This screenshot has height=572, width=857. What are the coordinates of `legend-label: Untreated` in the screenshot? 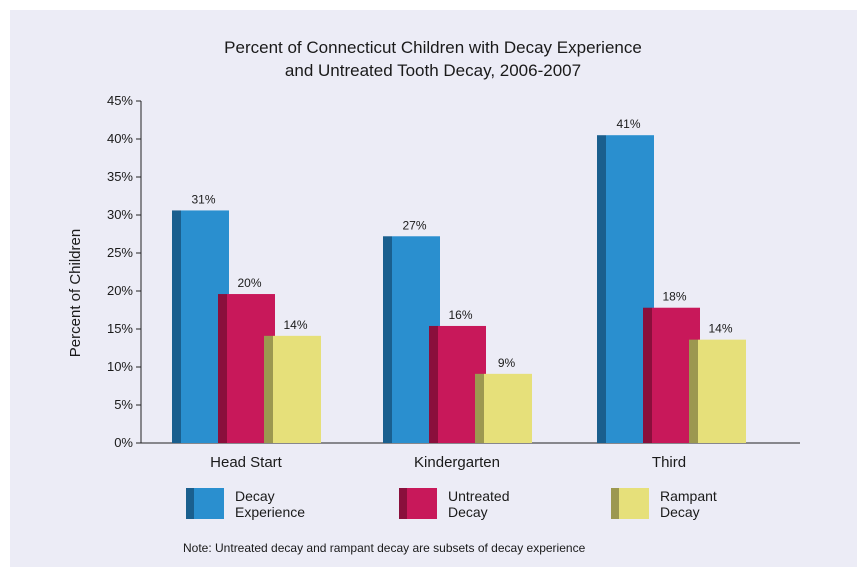 It's located at (478, 496).